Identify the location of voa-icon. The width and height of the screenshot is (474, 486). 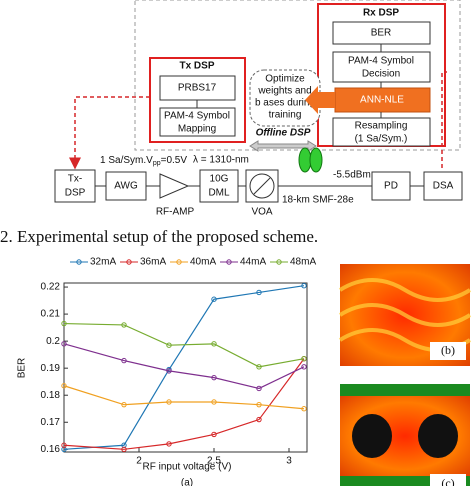
(262, 186).